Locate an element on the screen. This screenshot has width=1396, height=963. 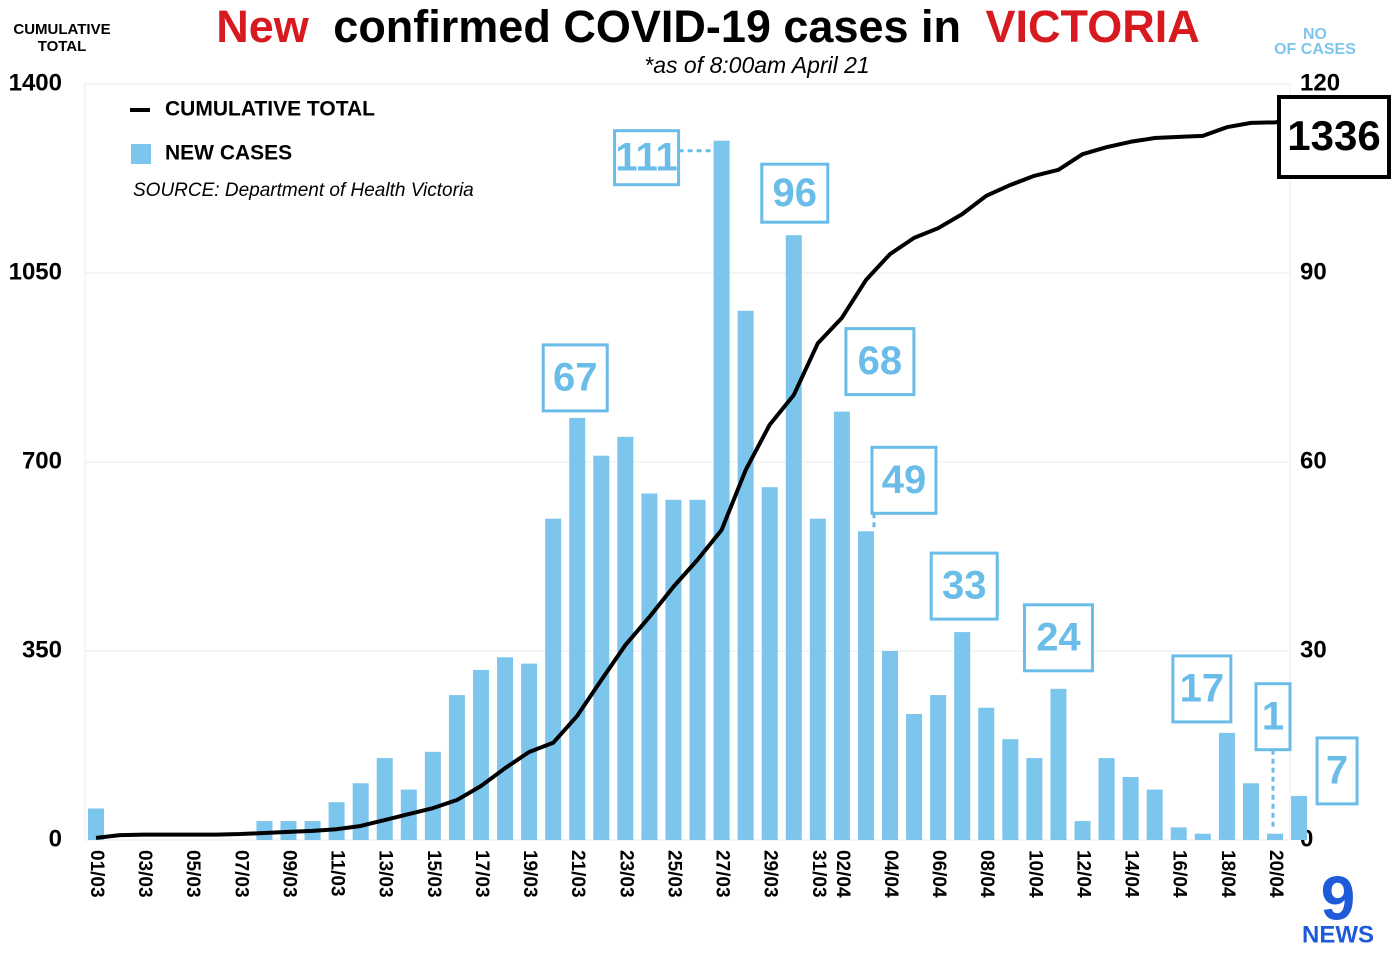
data-label: 96 is located at coordinates (795, 193).